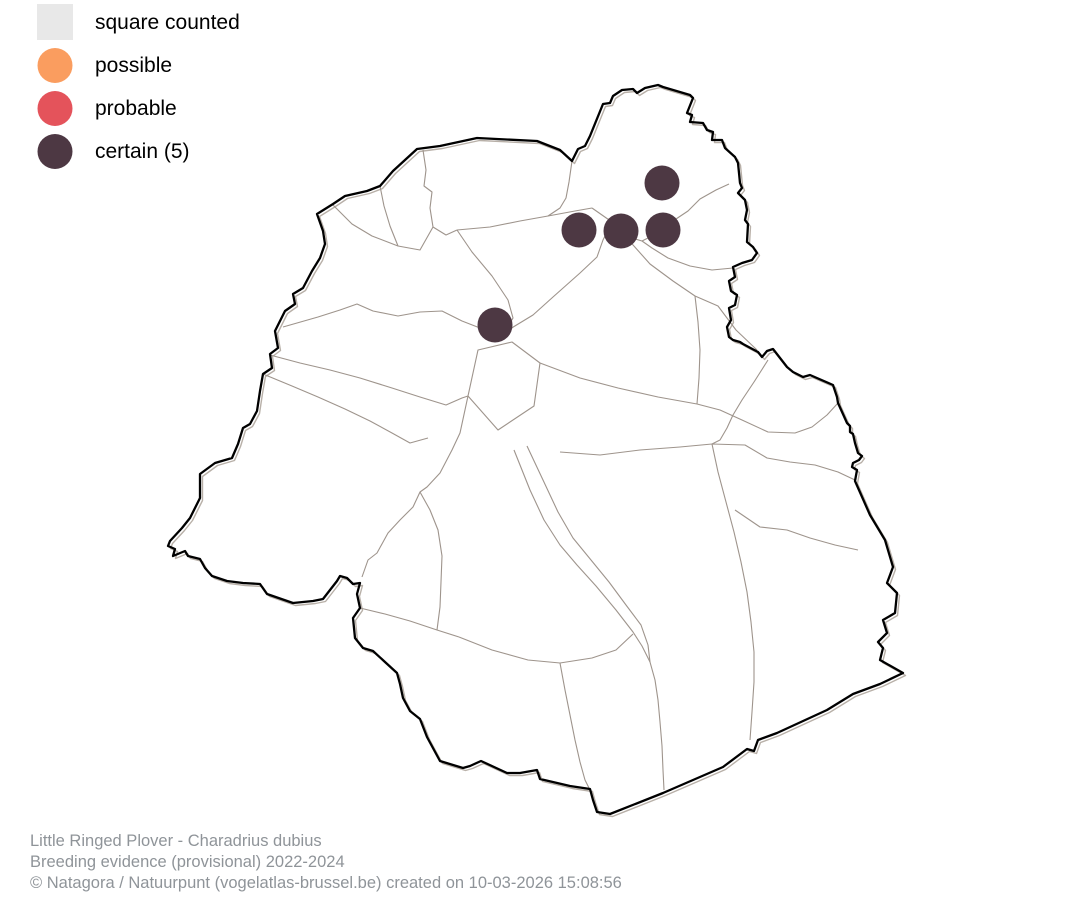 This screenshot has width=1074, height=900. What do you see at coordinates (176, 841) in the screenshot?
I see `caption-species: Little Ringed Plover - Charadrius dubius` at bounding box center [176, 841].